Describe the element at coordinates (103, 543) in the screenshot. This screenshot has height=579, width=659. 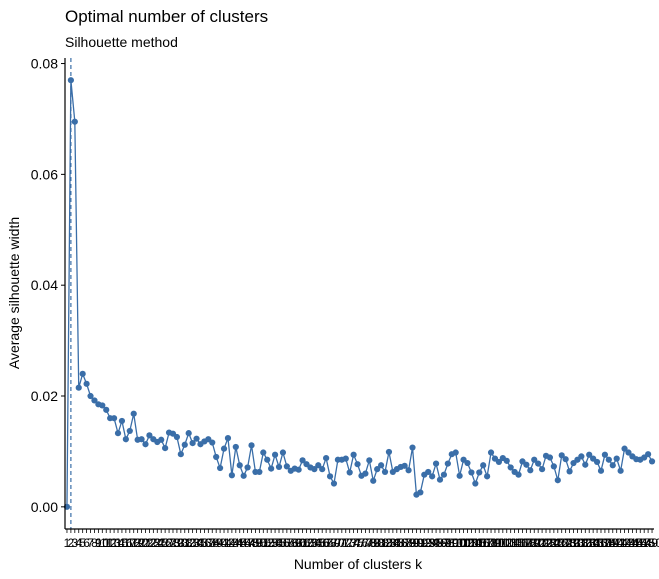
I see `x-tick-label: 10` at that location.